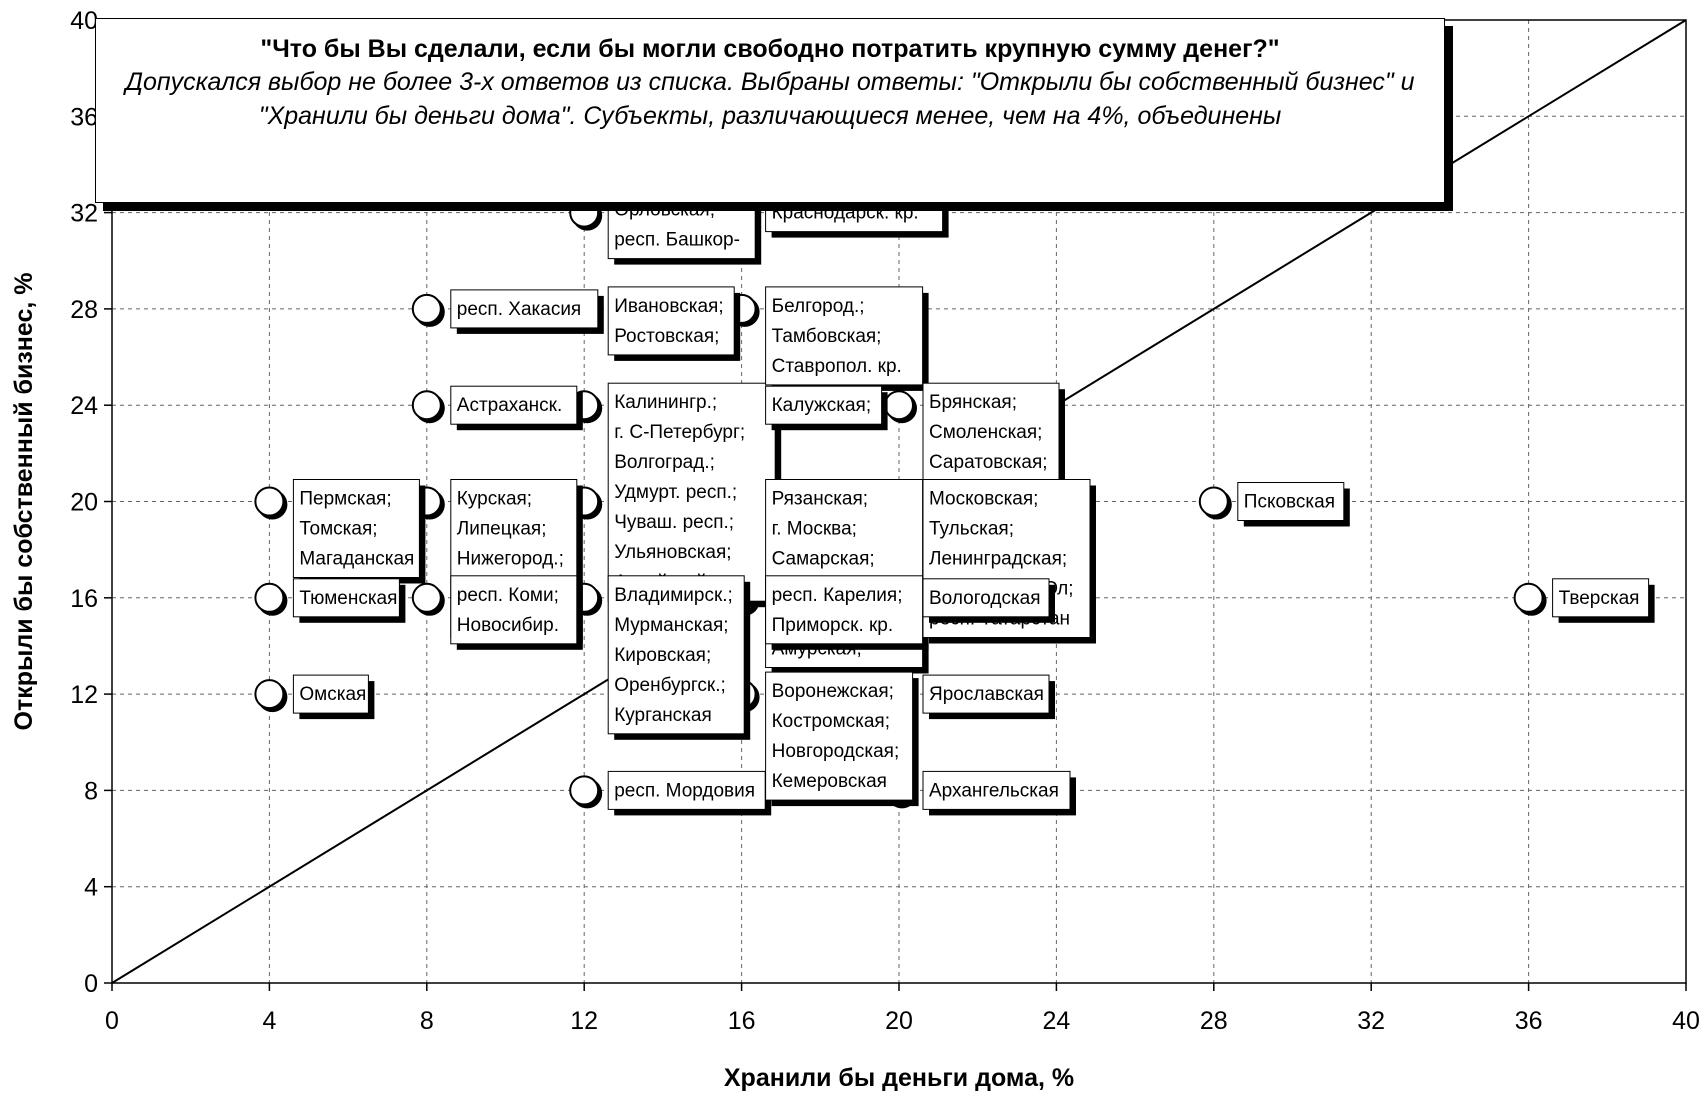 This screenshot has height=1099, width=1702. I want to click on label-line: Пермская;, so click(345, 499).